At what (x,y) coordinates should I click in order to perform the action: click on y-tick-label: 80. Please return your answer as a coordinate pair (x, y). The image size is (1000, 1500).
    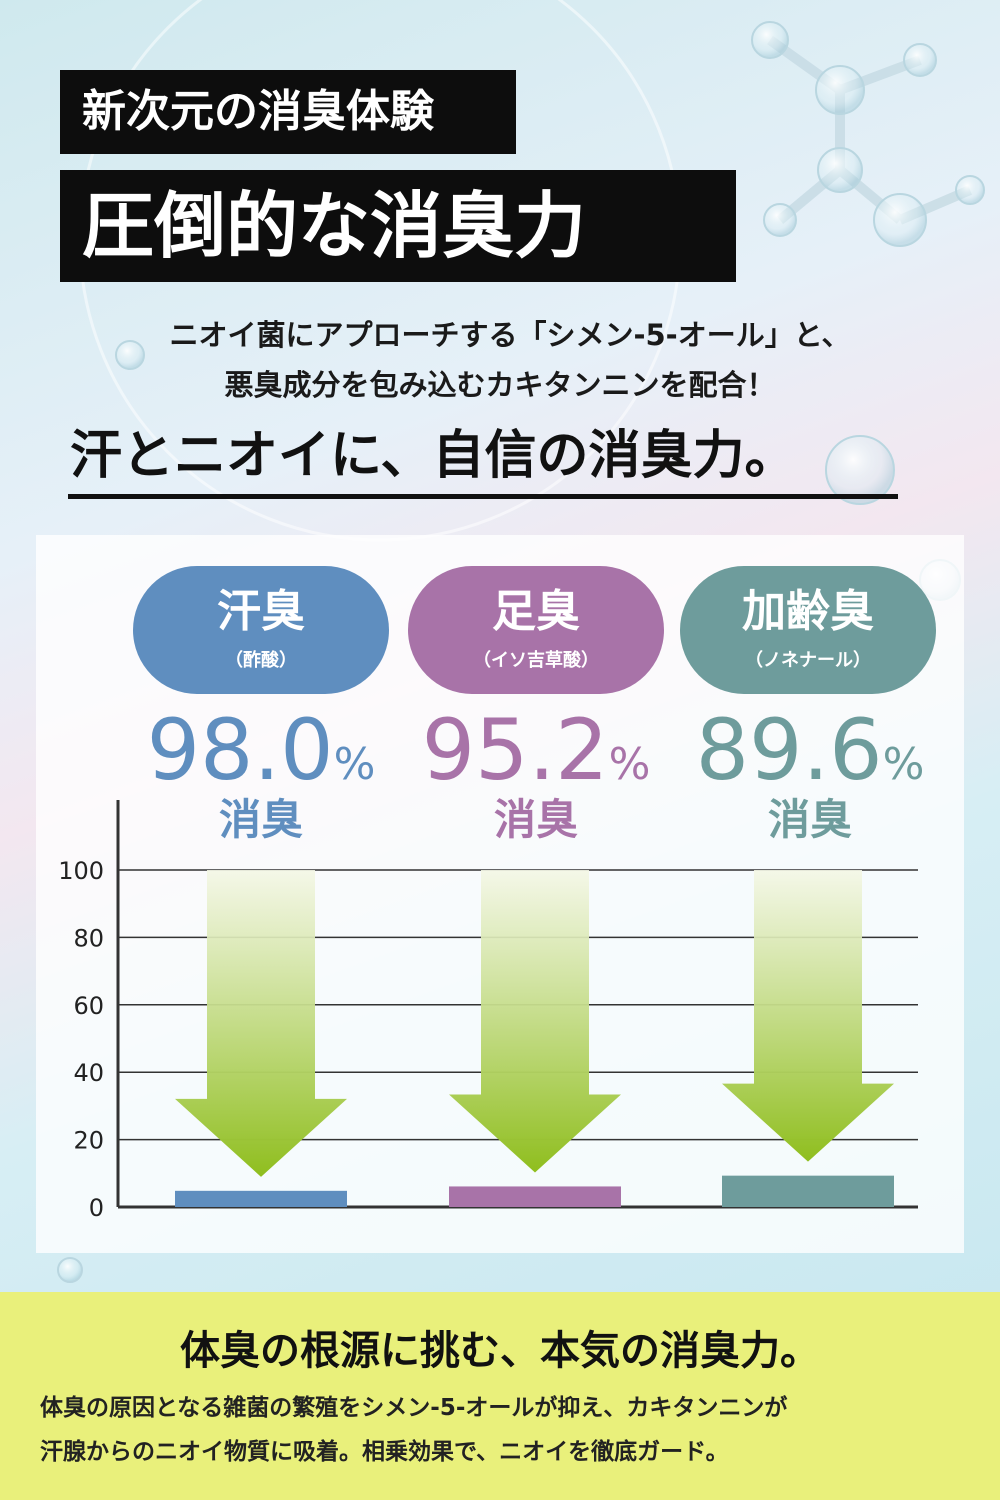
    Looking at the image, I should click on (88, 938).